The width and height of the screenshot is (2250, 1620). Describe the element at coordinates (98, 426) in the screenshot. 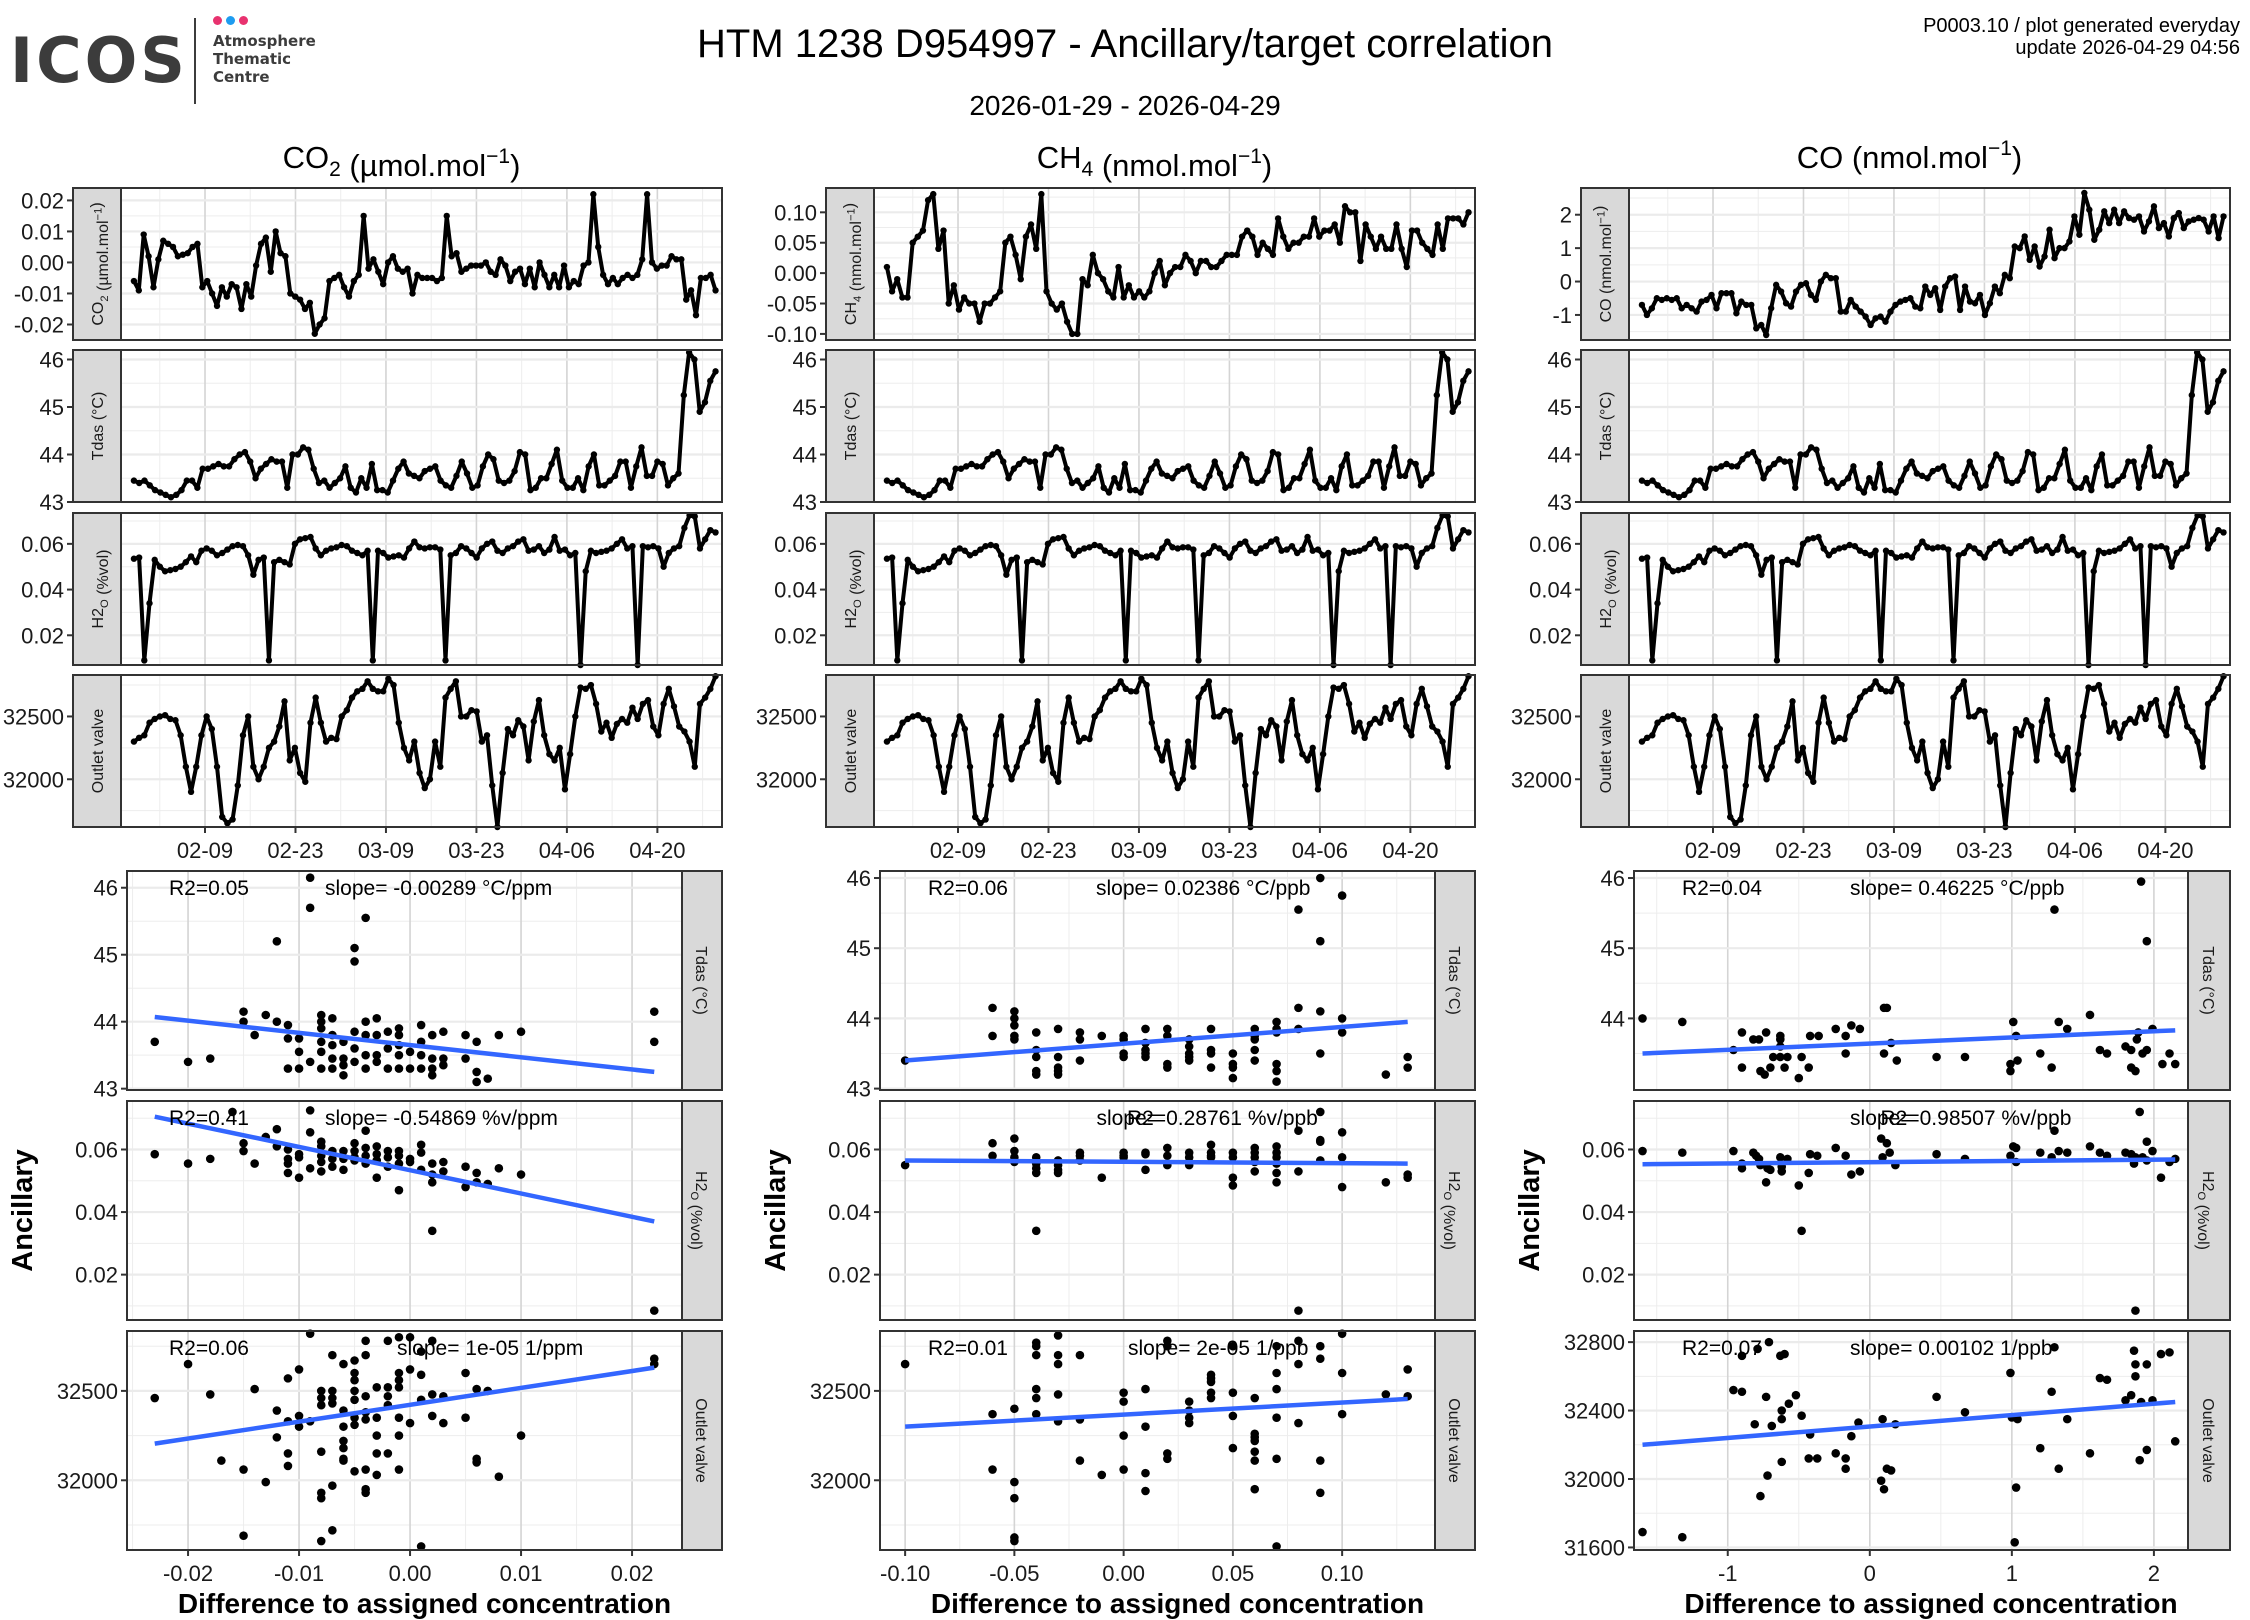

I see `facet-strip-label: Tdas (°C)` at that location.